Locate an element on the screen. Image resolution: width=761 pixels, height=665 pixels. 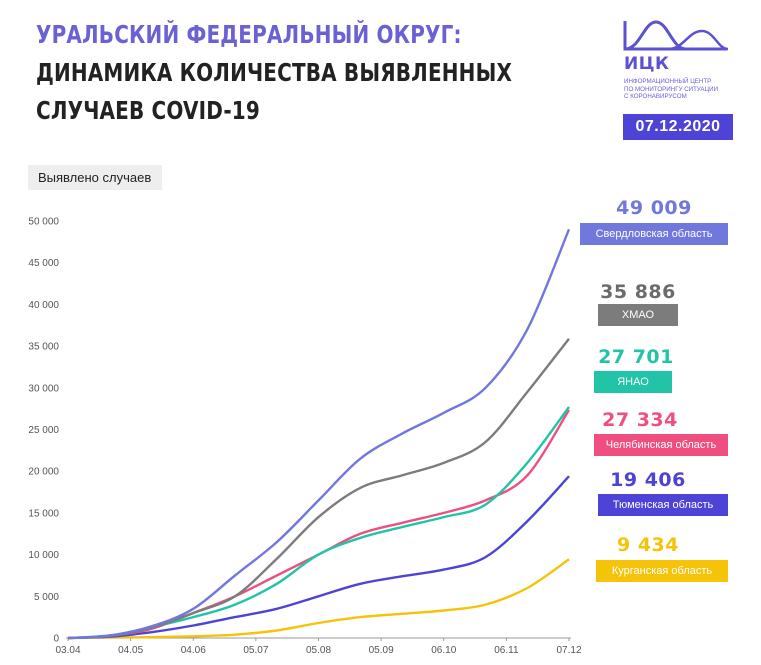
x-tick-label: 03.04 is located at coordinates (67, 650).